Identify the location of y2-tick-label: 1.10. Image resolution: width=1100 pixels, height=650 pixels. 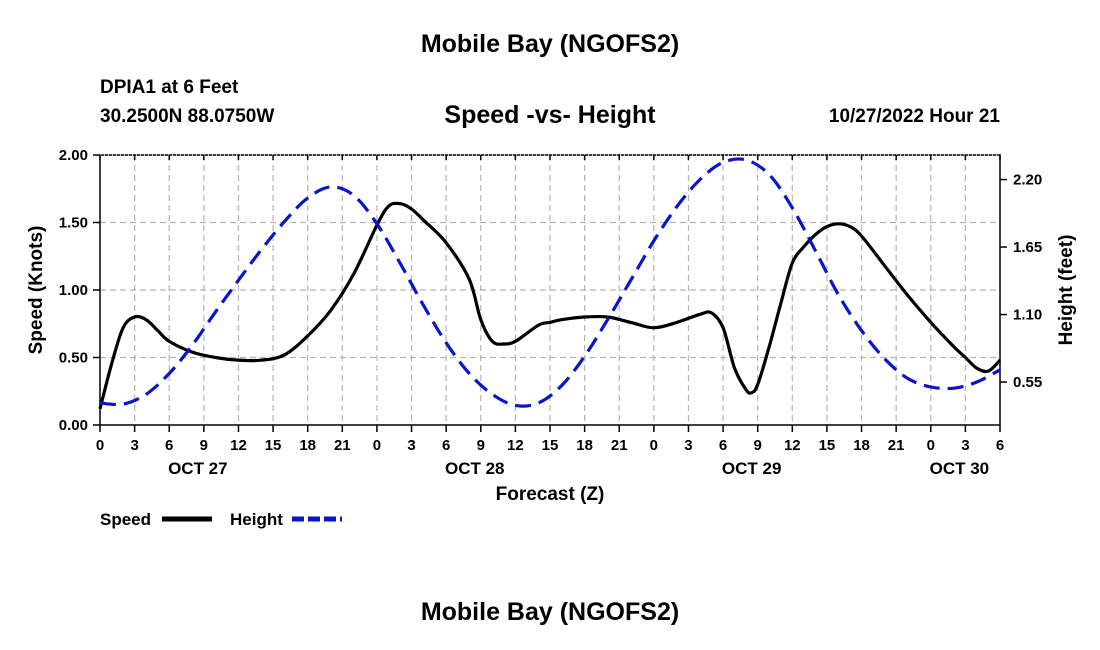
(1027, 315).